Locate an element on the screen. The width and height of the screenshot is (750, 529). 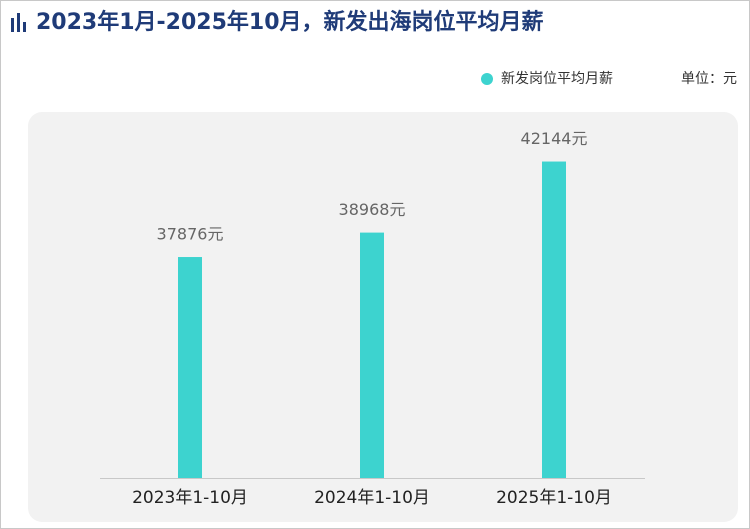
x-tick-label: 2025年1-10月 is located at coordinates (554, 498).